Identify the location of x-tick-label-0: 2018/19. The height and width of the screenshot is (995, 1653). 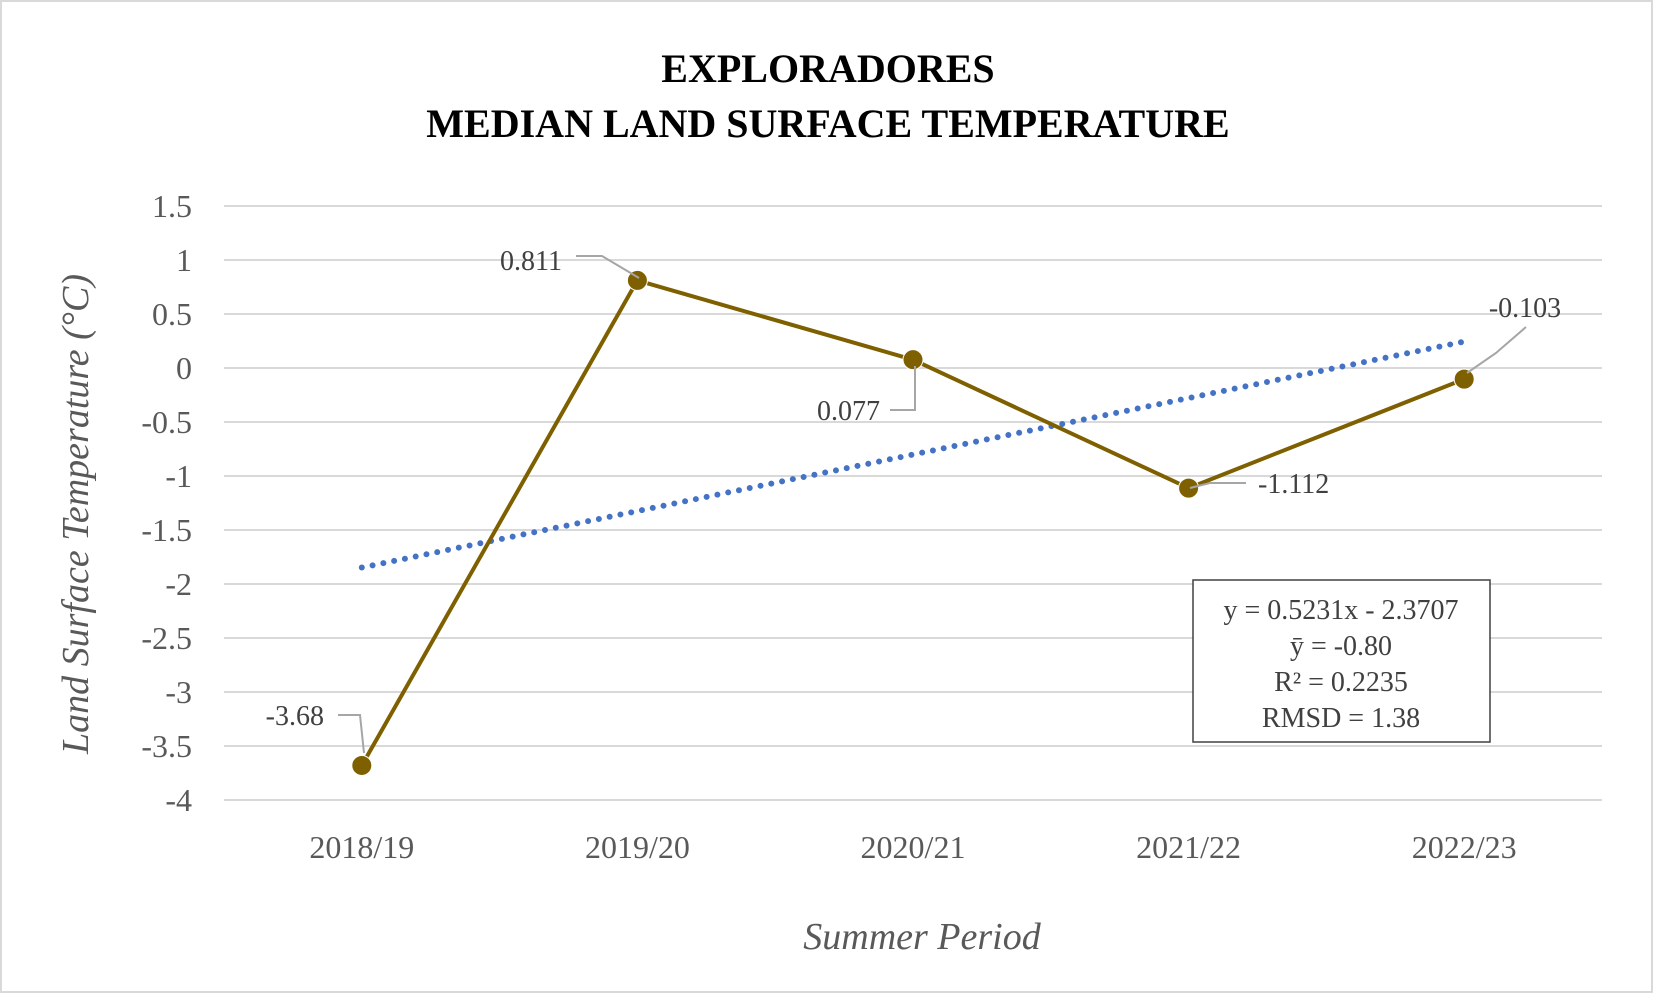
(361, 847).